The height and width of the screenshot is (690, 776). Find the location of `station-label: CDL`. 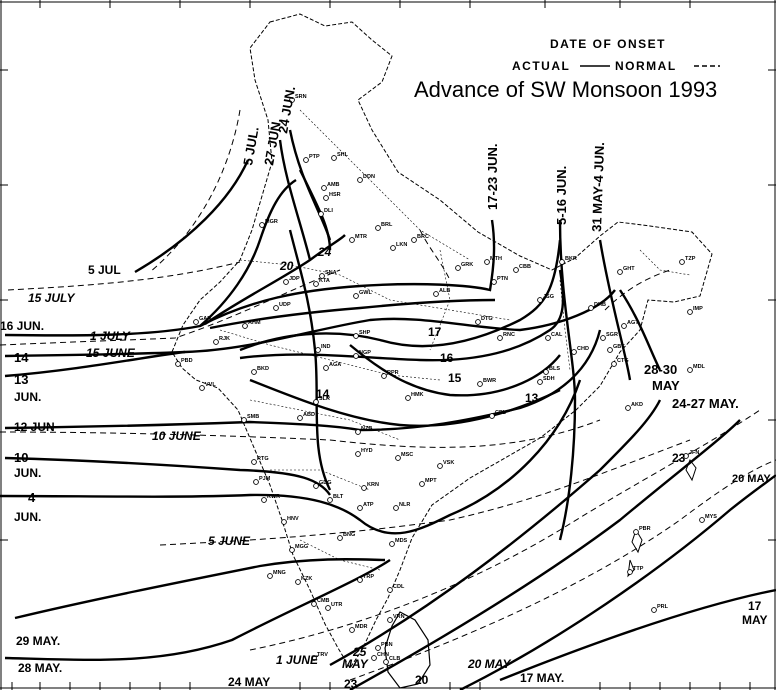

station-label: CDL is located at coordinates (399, 587).